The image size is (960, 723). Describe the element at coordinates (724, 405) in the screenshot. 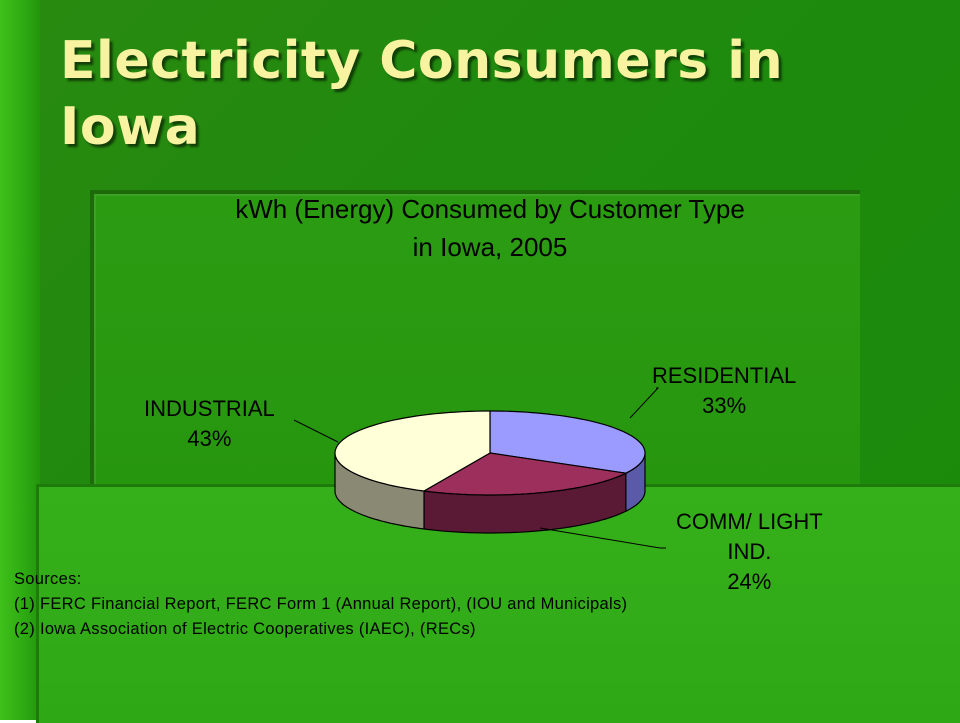

I see `slice-percent-residential: 33%` at that location.